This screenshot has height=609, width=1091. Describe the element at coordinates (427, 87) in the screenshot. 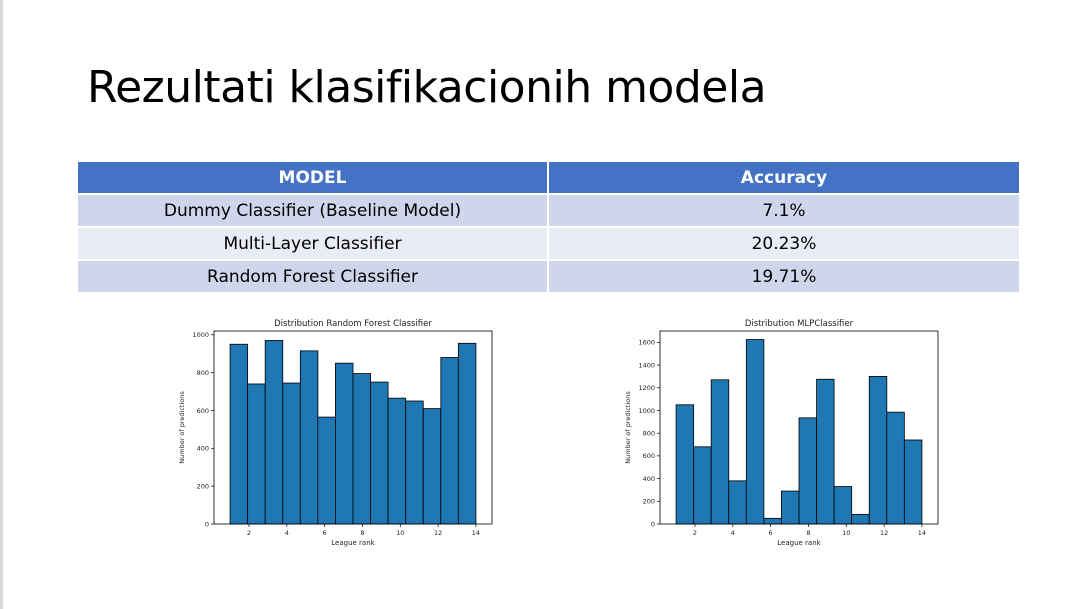

I see `slide-title: Rezultati klasifikacionih modela` at that location.